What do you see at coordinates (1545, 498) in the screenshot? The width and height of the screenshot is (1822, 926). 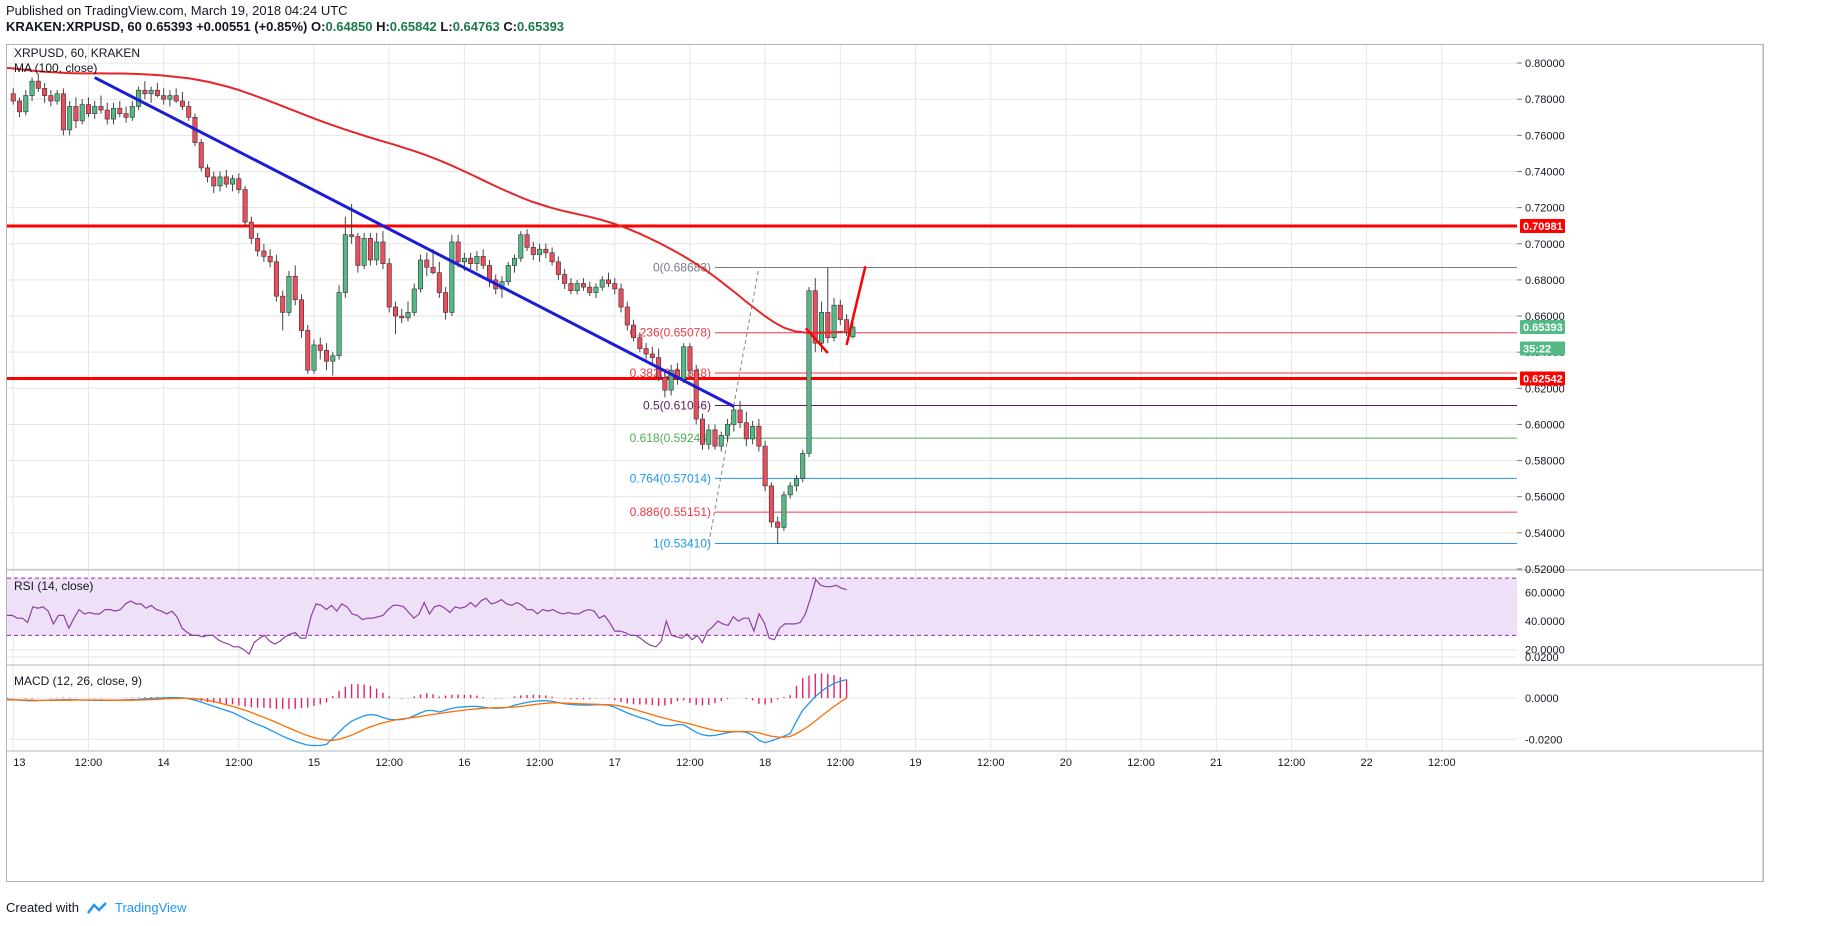 I see `price-tick-label: 0.56000` at bounding box center [1545, 498].